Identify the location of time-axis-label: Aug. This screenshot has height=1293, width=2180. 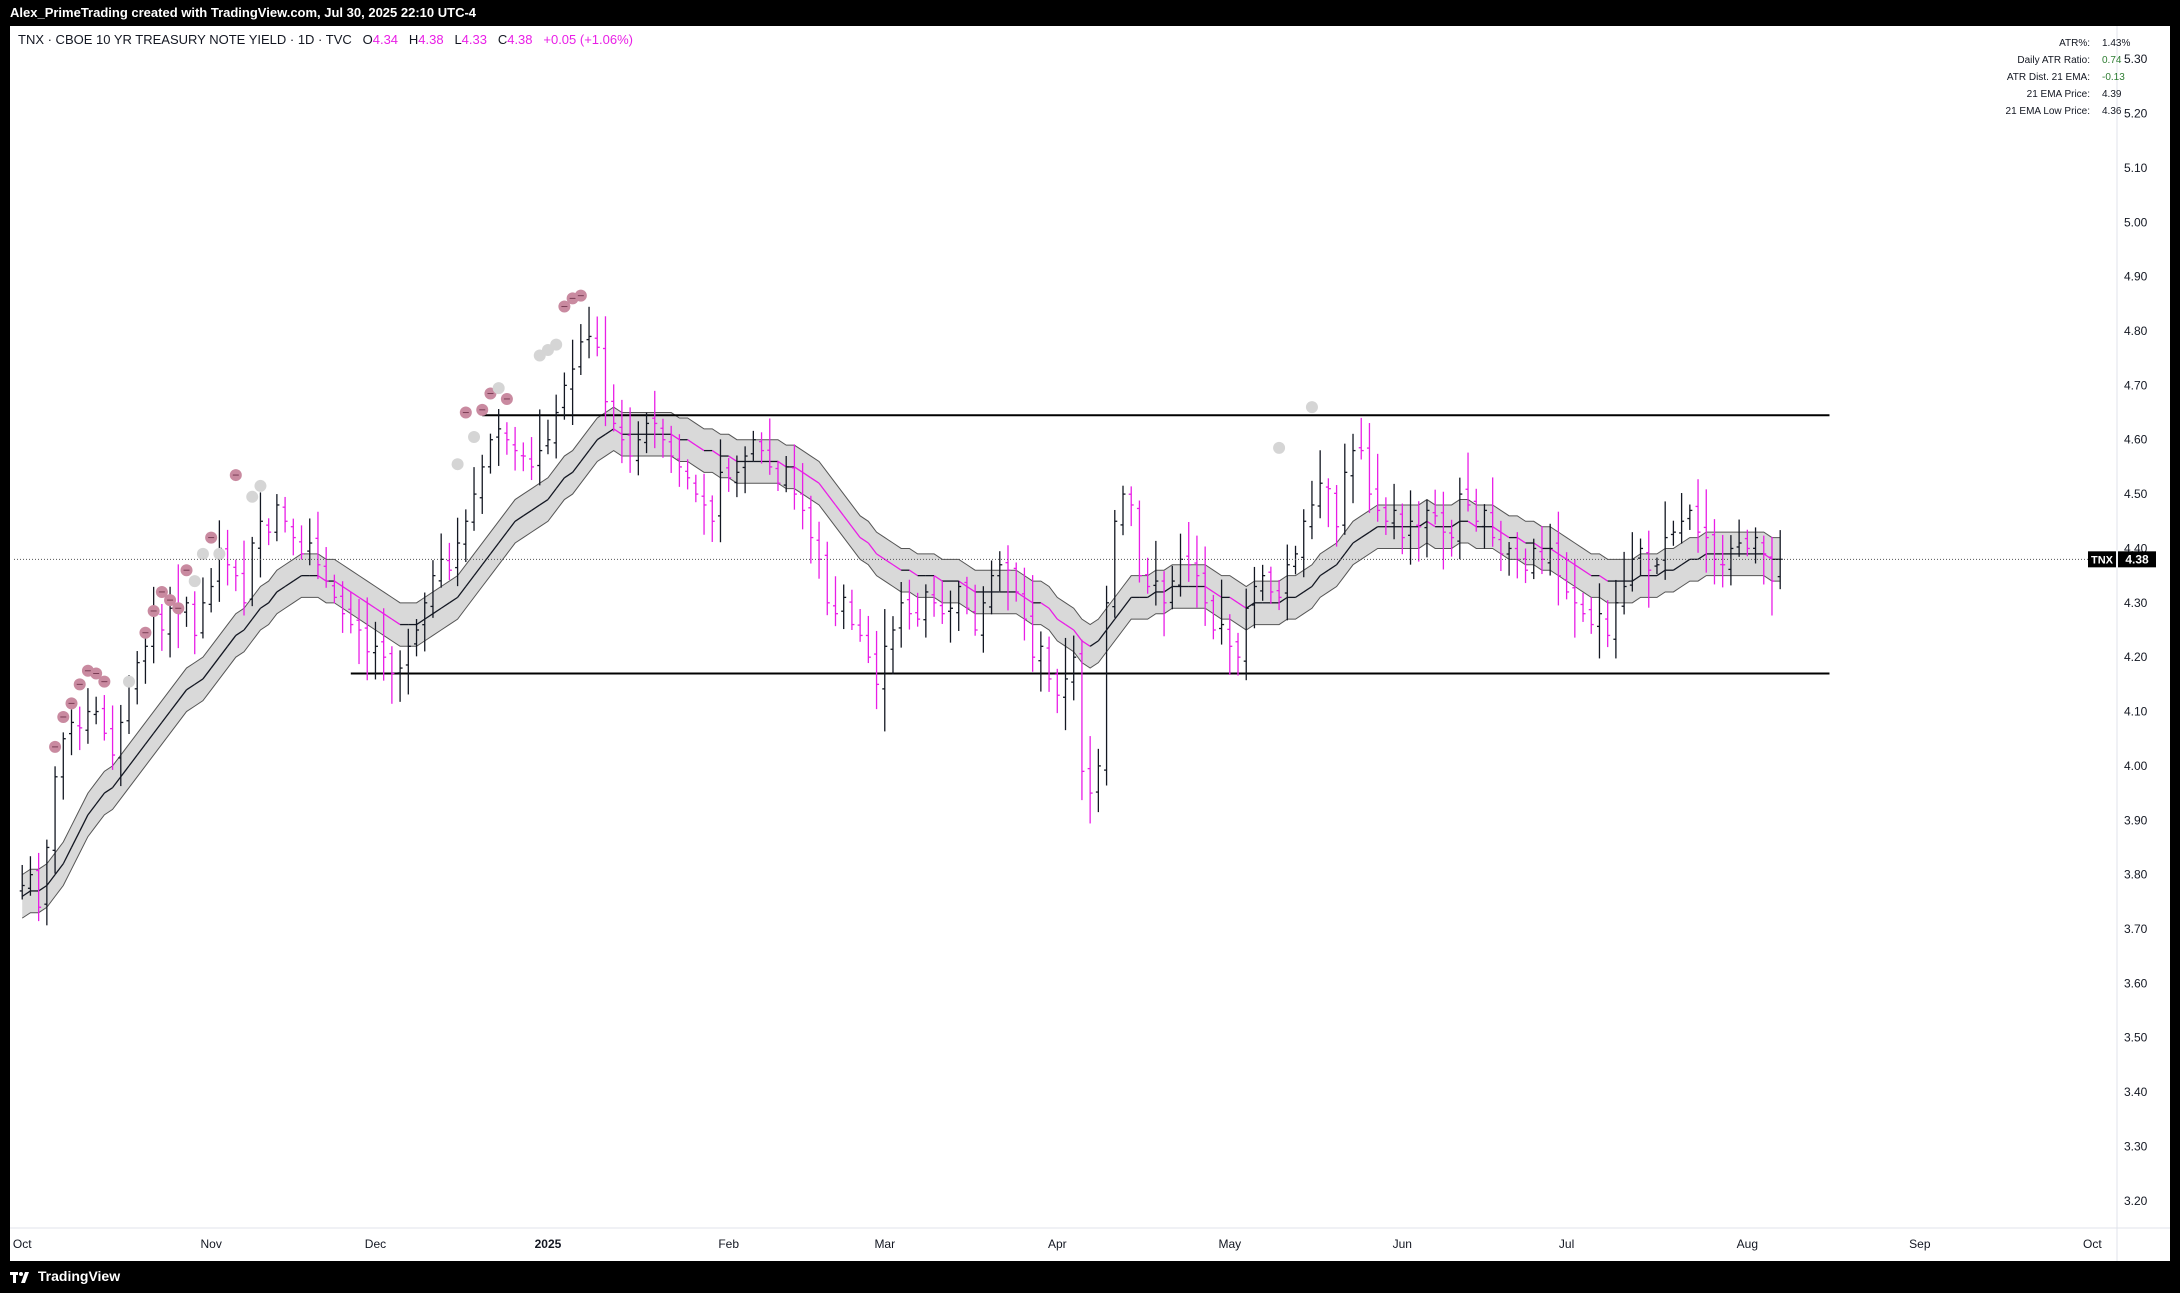
(1747, 1244).